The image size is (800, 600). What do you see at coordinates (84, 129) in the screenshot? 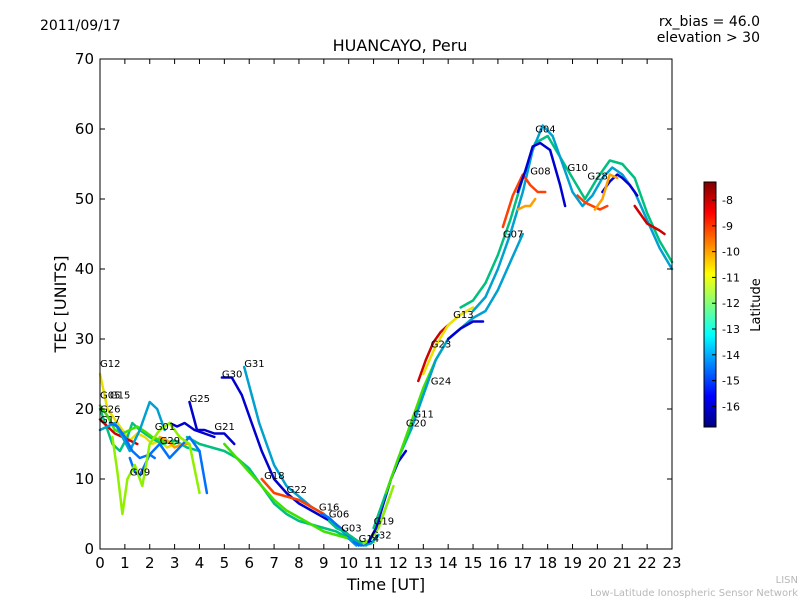
I see `y-tick-label: 60` at bounding box center [84, 129].